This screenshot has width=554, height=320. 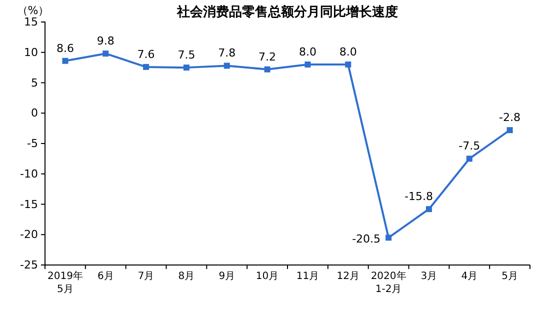 What do you see at coordinates (34, 83) in the screenshot?
I see `y-tick-label: 5` at bounding box center [34, 83].